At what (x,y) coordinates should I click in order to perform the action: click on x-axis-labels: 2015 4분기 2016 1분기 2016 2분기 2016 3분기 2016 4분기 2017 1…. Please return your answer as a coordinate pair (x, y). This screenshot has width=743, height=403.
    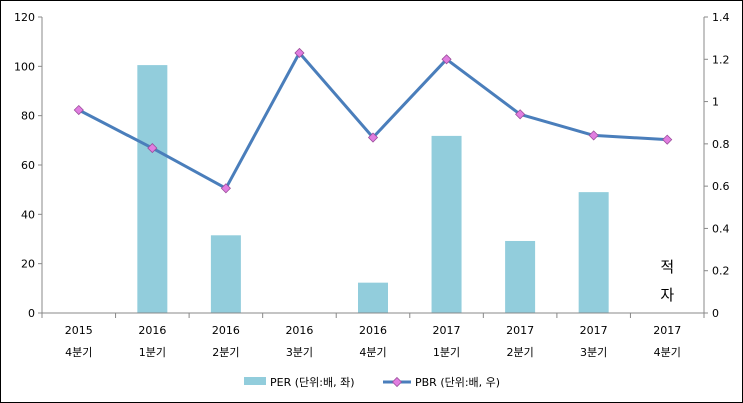
    Looking at the image, I should click on (373, 341).